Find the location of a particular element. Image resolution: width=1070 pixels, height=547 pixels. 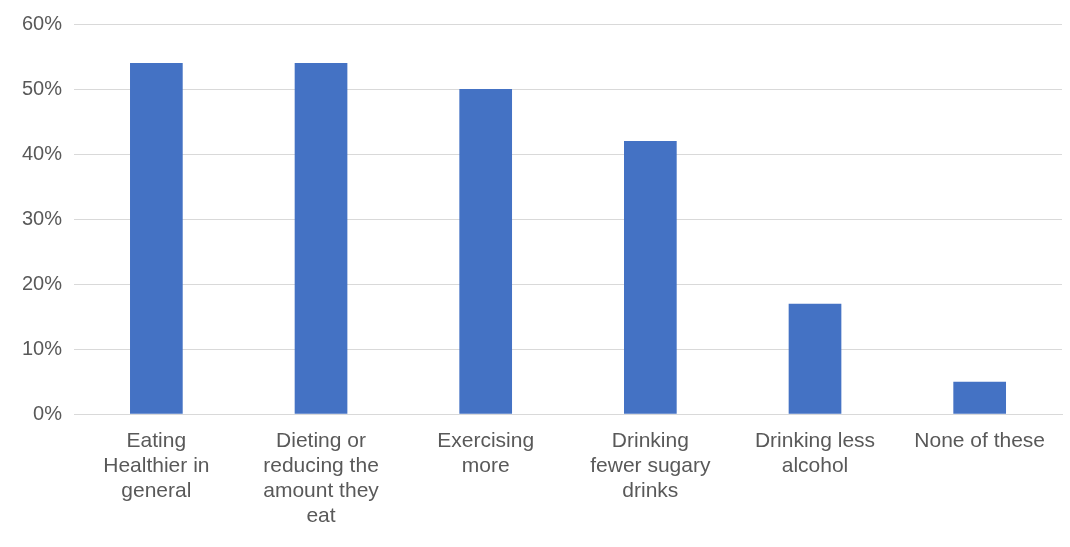

y-tick-label: 20% is located at coordinates (42, 282).